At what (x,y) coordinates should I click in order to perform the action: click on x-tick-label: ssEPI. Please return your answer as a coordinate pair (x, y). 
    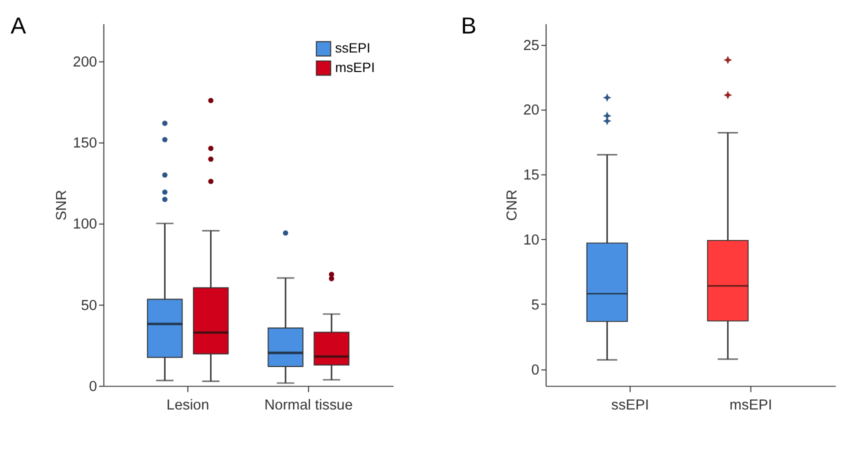
    Looking at the image, I should click on (630, 405).